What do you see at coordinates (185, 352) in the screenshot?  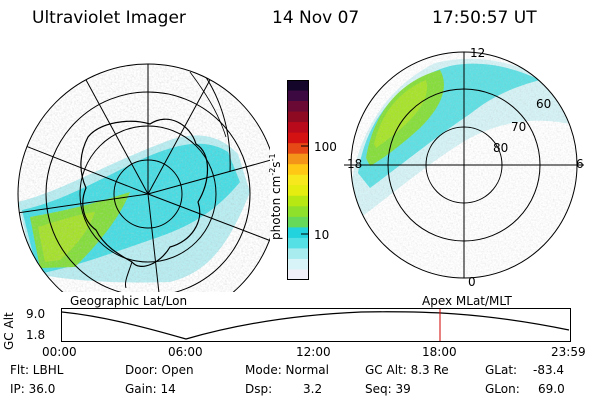 I see `timeline-xtick-0600: 06:00` at bounding box center [185, 352].